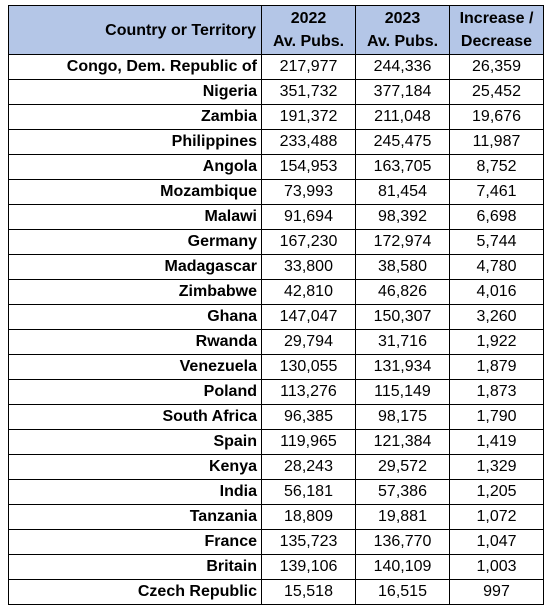 Image resolution: width=552 pixels, height=605 pixels. I want to click on cell-2023: 19,881, so click(402, 517).